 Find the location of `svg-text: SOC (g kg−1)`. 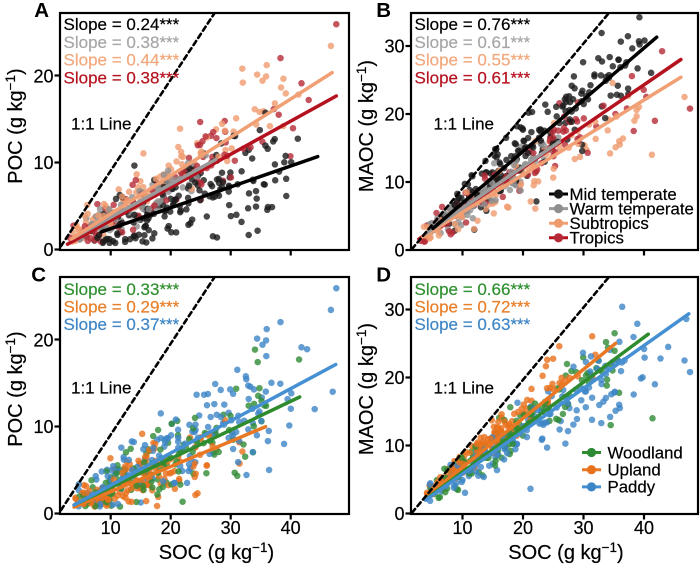

svg-text: SOC (g kg−1) is located at coordinates (565, 552).